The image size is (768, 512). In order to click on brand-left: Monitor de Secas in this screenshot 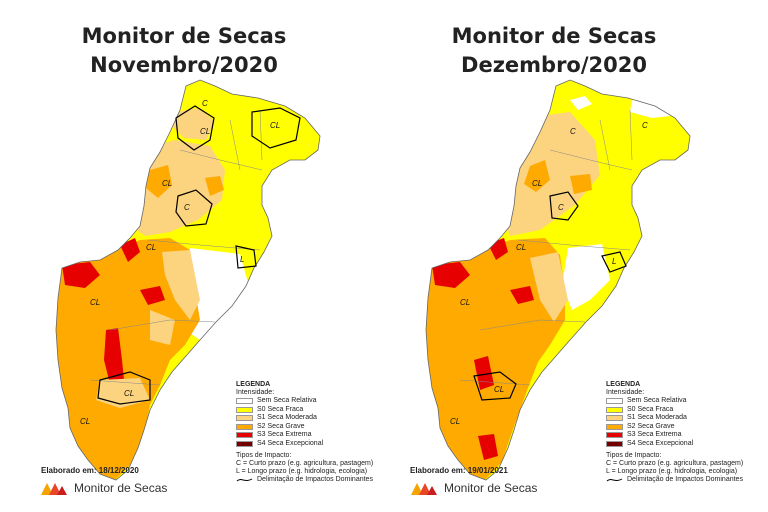, I will do `click(103, 488)`.